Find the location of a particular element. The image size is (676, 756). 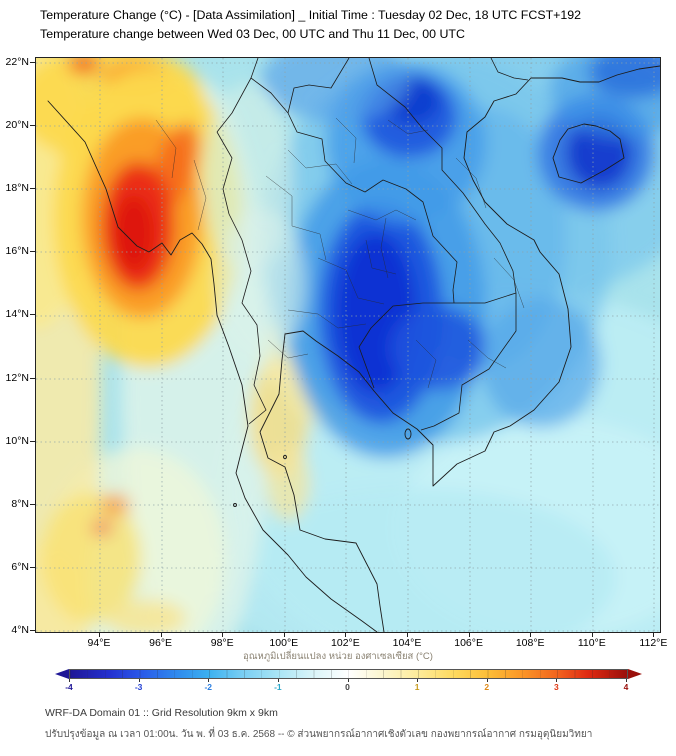

colorbar: -4 -3 -2 -1 0 1 2 3 4 is located at coordinates (348, 684).